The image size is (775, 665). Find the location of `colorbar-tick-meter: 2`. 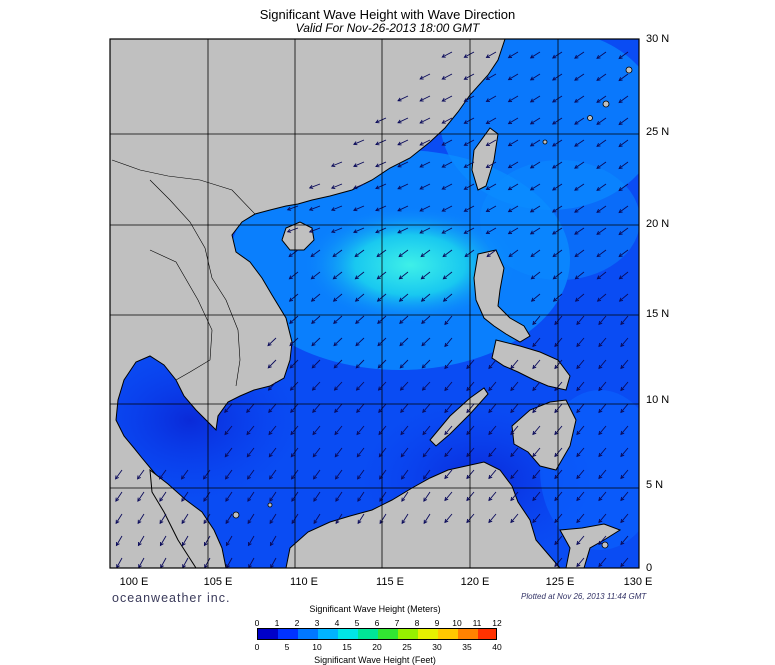

colorbar-tick-meter: 2 is located at coordinates (297, 623).